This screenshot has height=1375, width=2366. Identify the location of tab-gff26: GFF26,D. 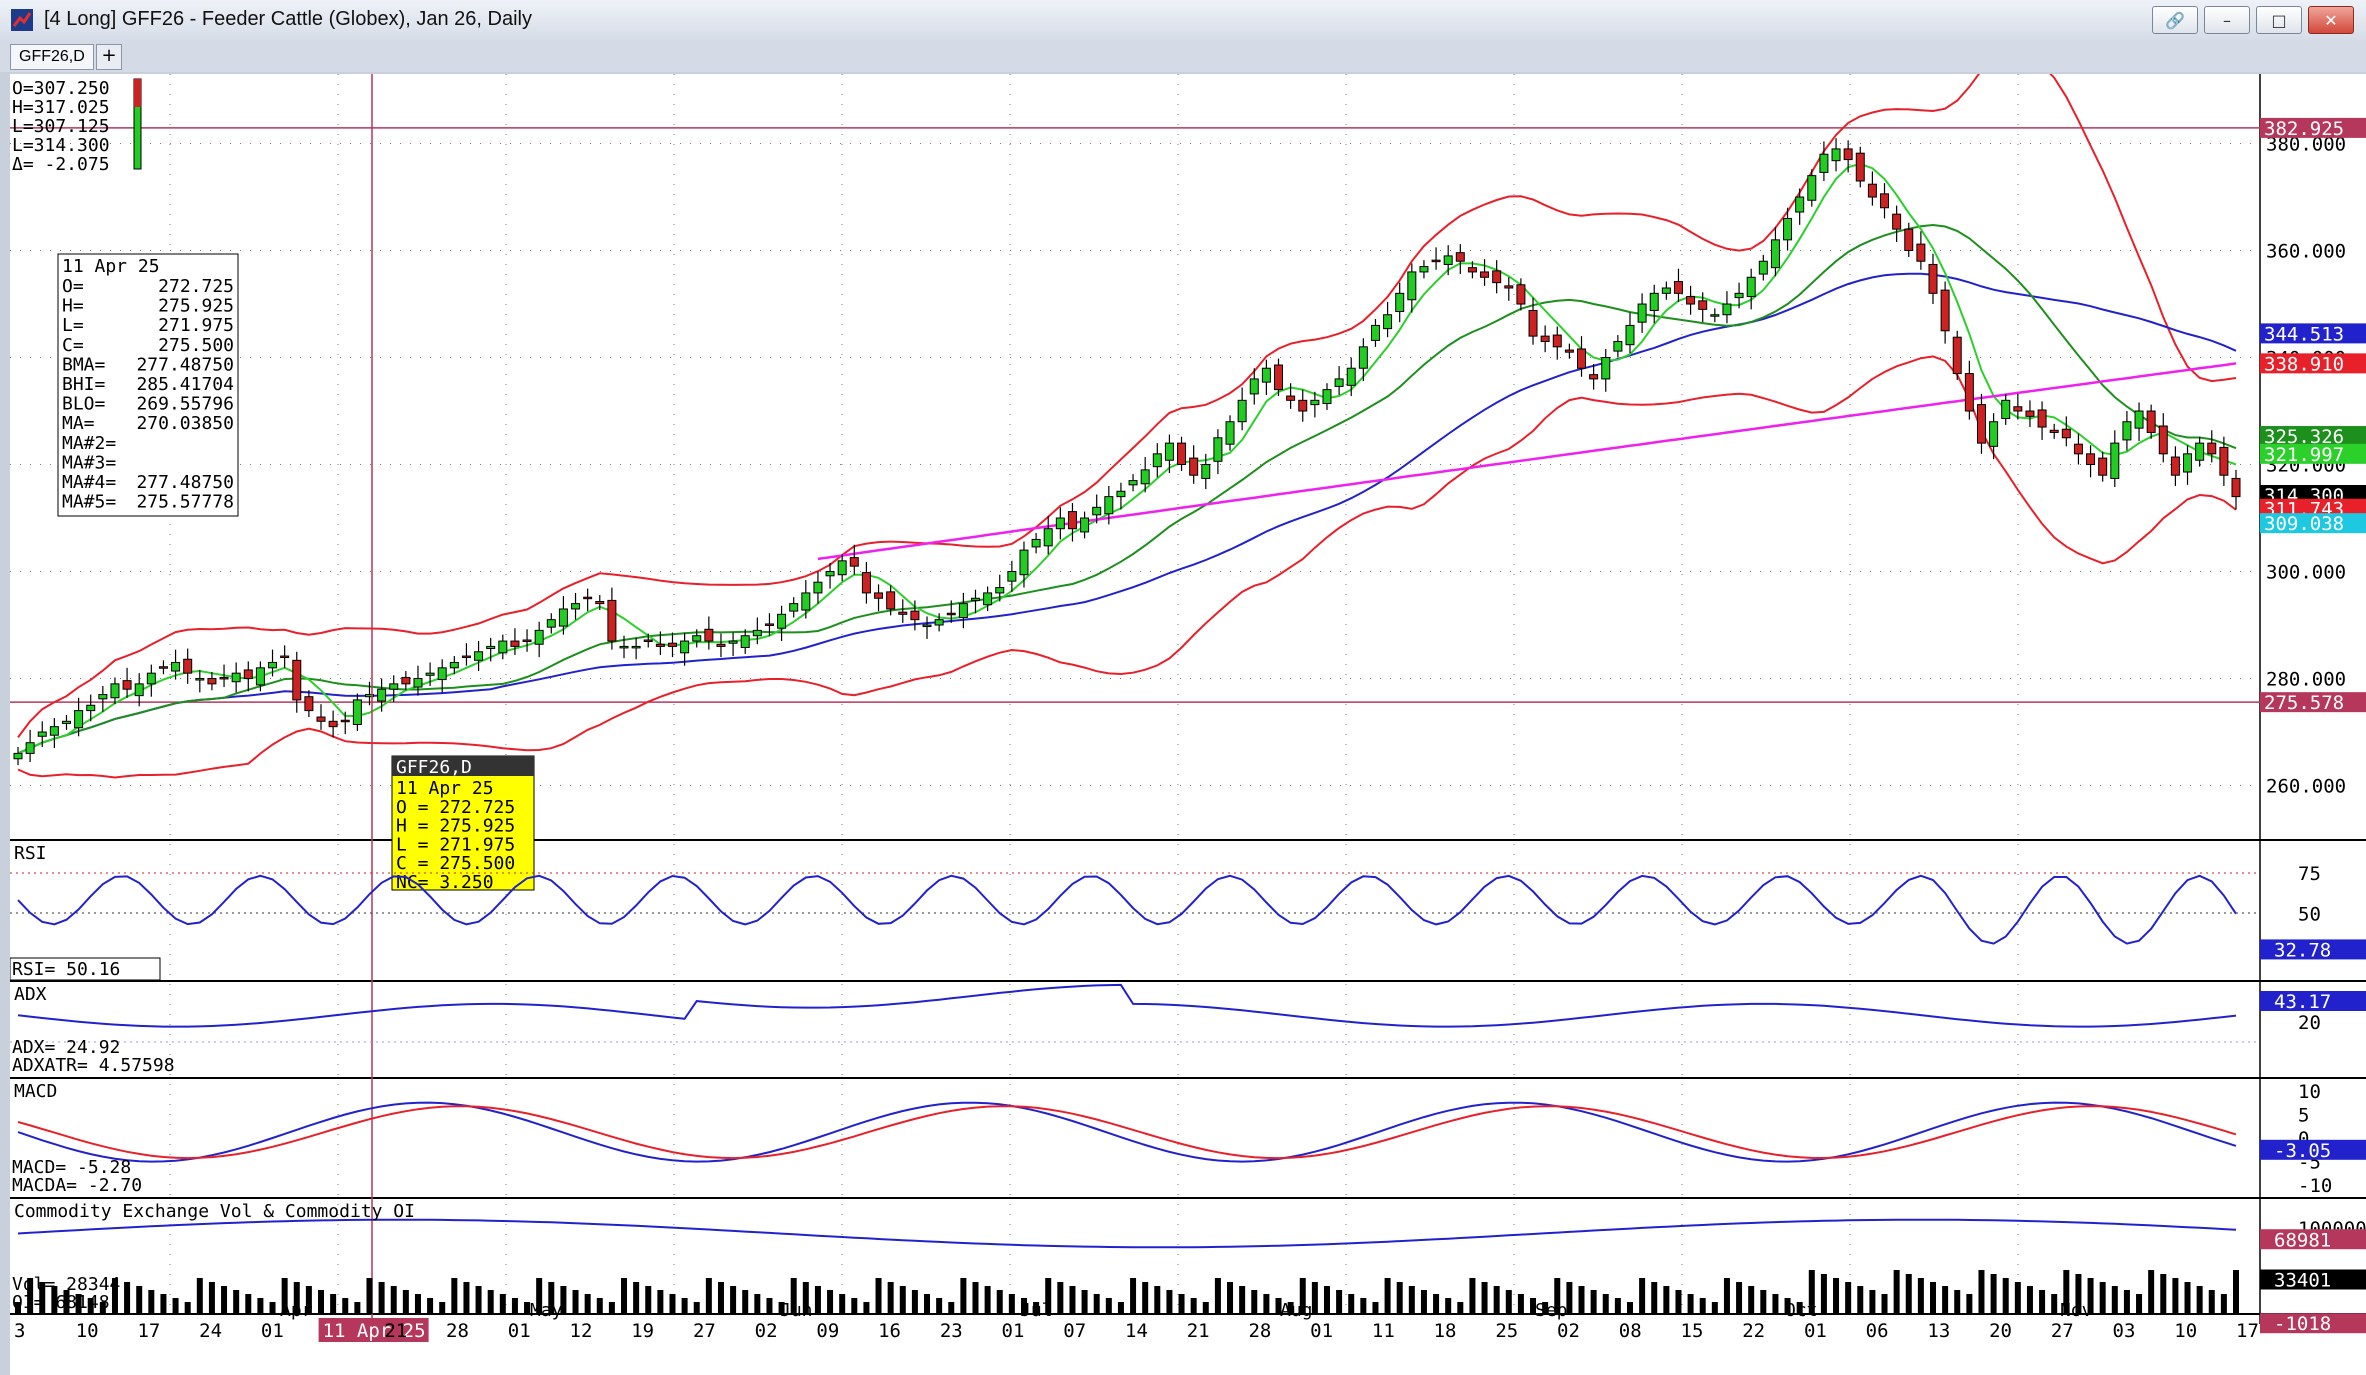
(52, 57).